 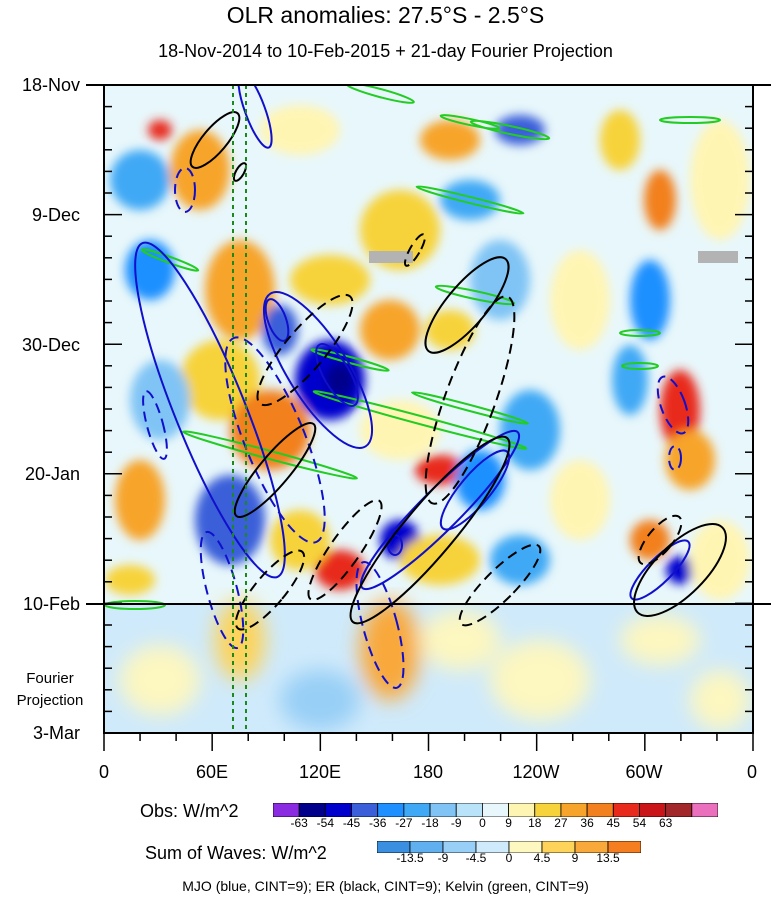 What do you see at coordinates (561, 823) in the screenshot?
I see `obs-colorbar-level-label: 27` at bounding box center [561, 823].